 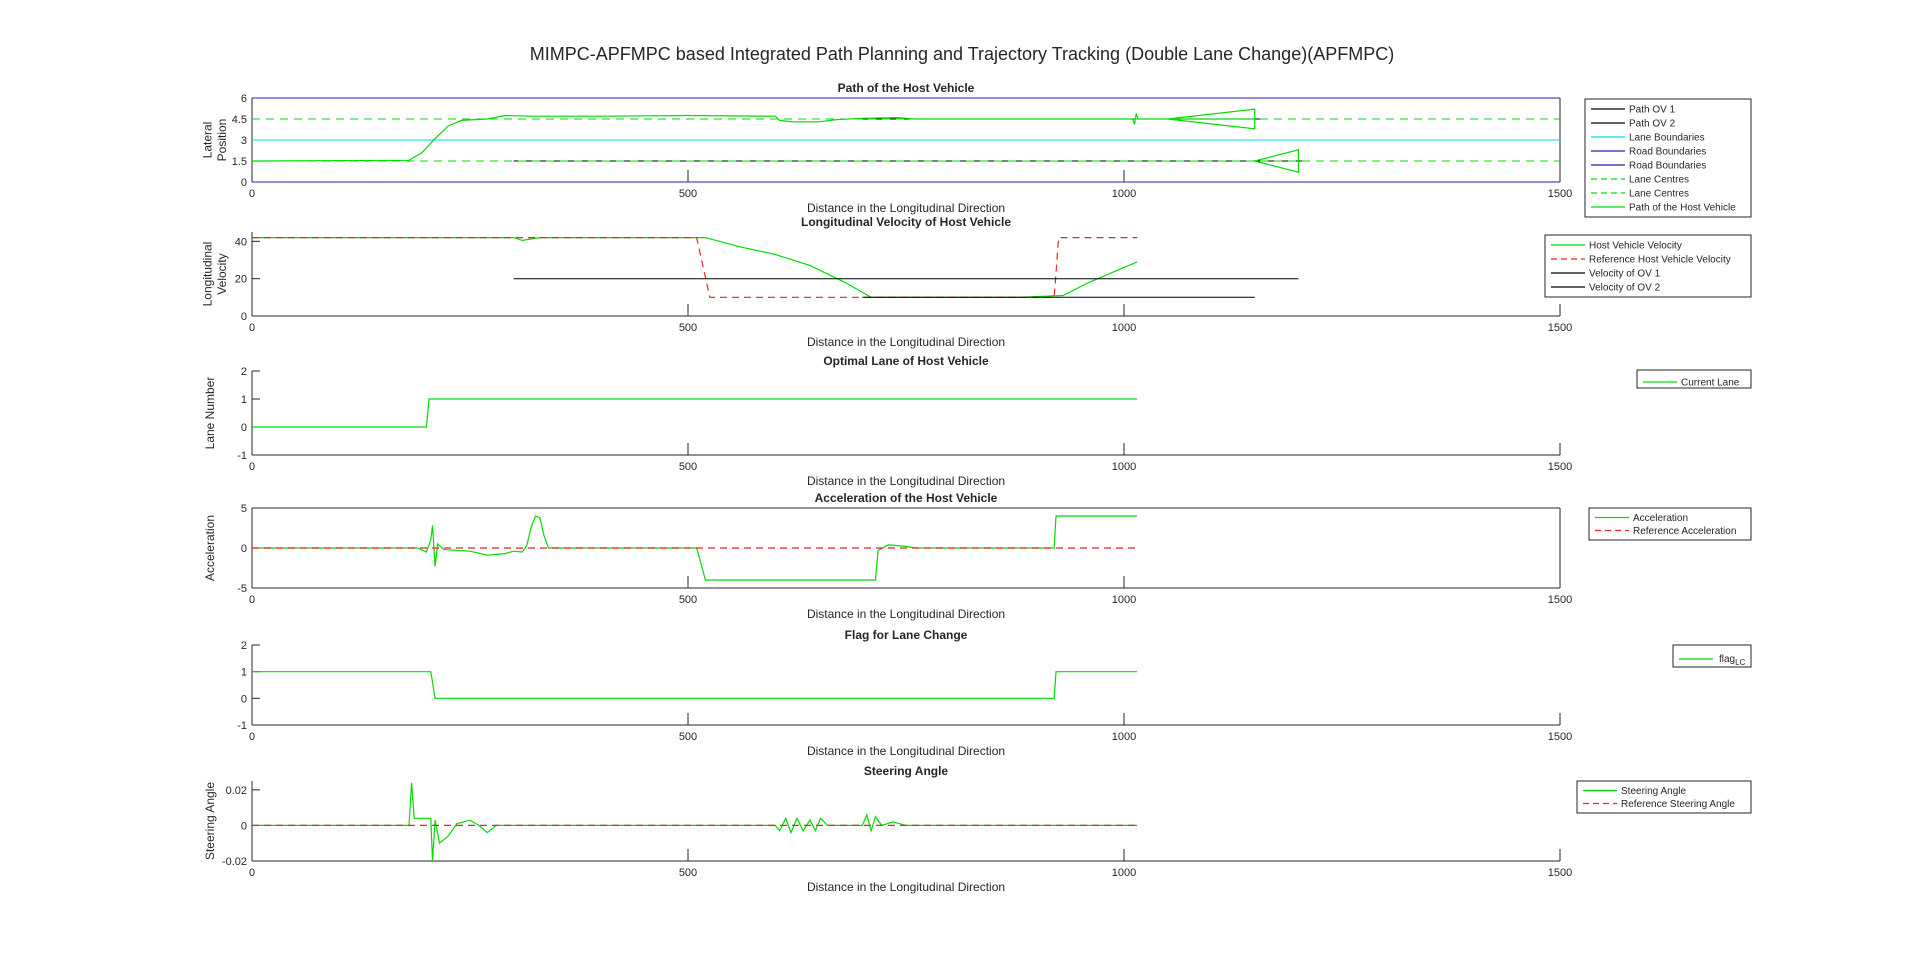 What do you see at coordinates (244, 372) in the screenshot?
I see `lane-y-tick-label: 2` at bounding box center [244, 372].